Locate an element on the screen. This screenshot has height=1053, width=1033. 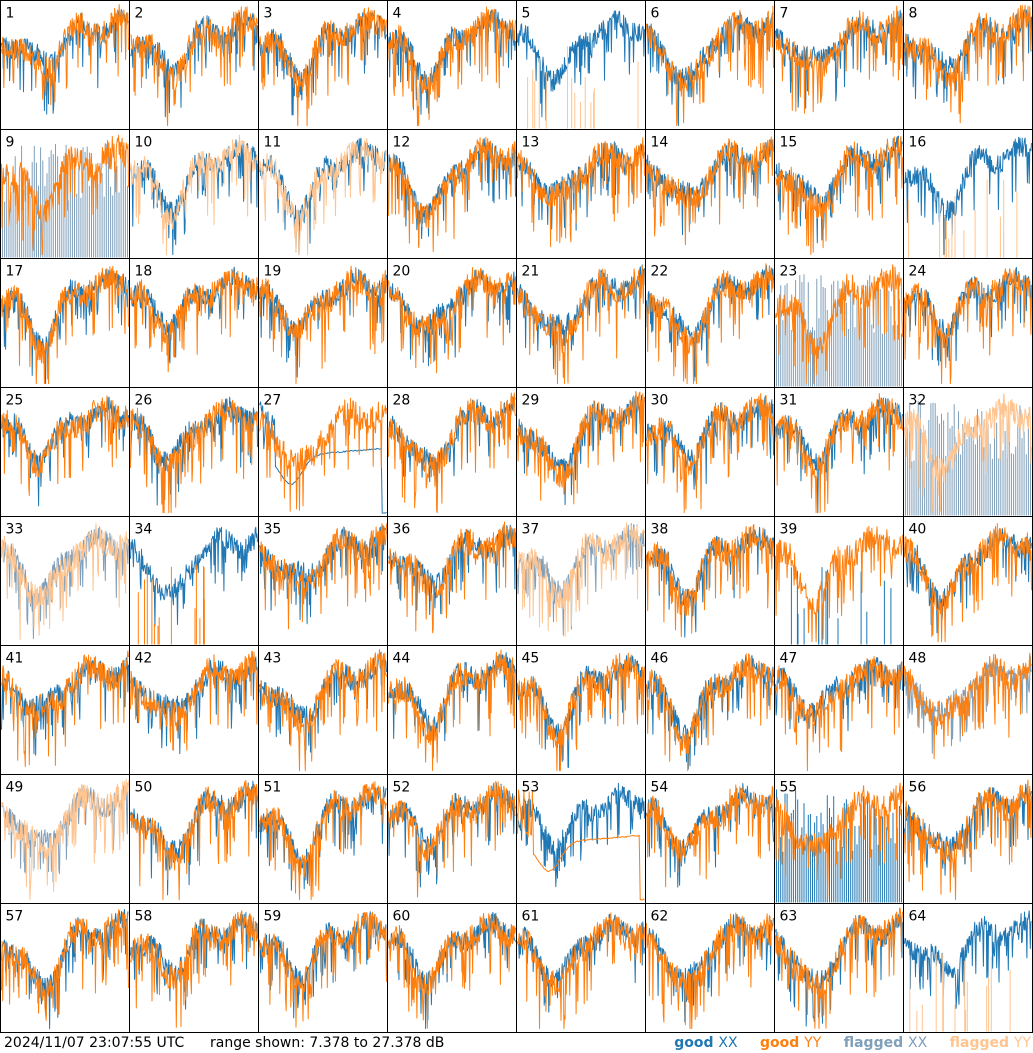
panel-36: 36 is located at coordinates (452, 581).